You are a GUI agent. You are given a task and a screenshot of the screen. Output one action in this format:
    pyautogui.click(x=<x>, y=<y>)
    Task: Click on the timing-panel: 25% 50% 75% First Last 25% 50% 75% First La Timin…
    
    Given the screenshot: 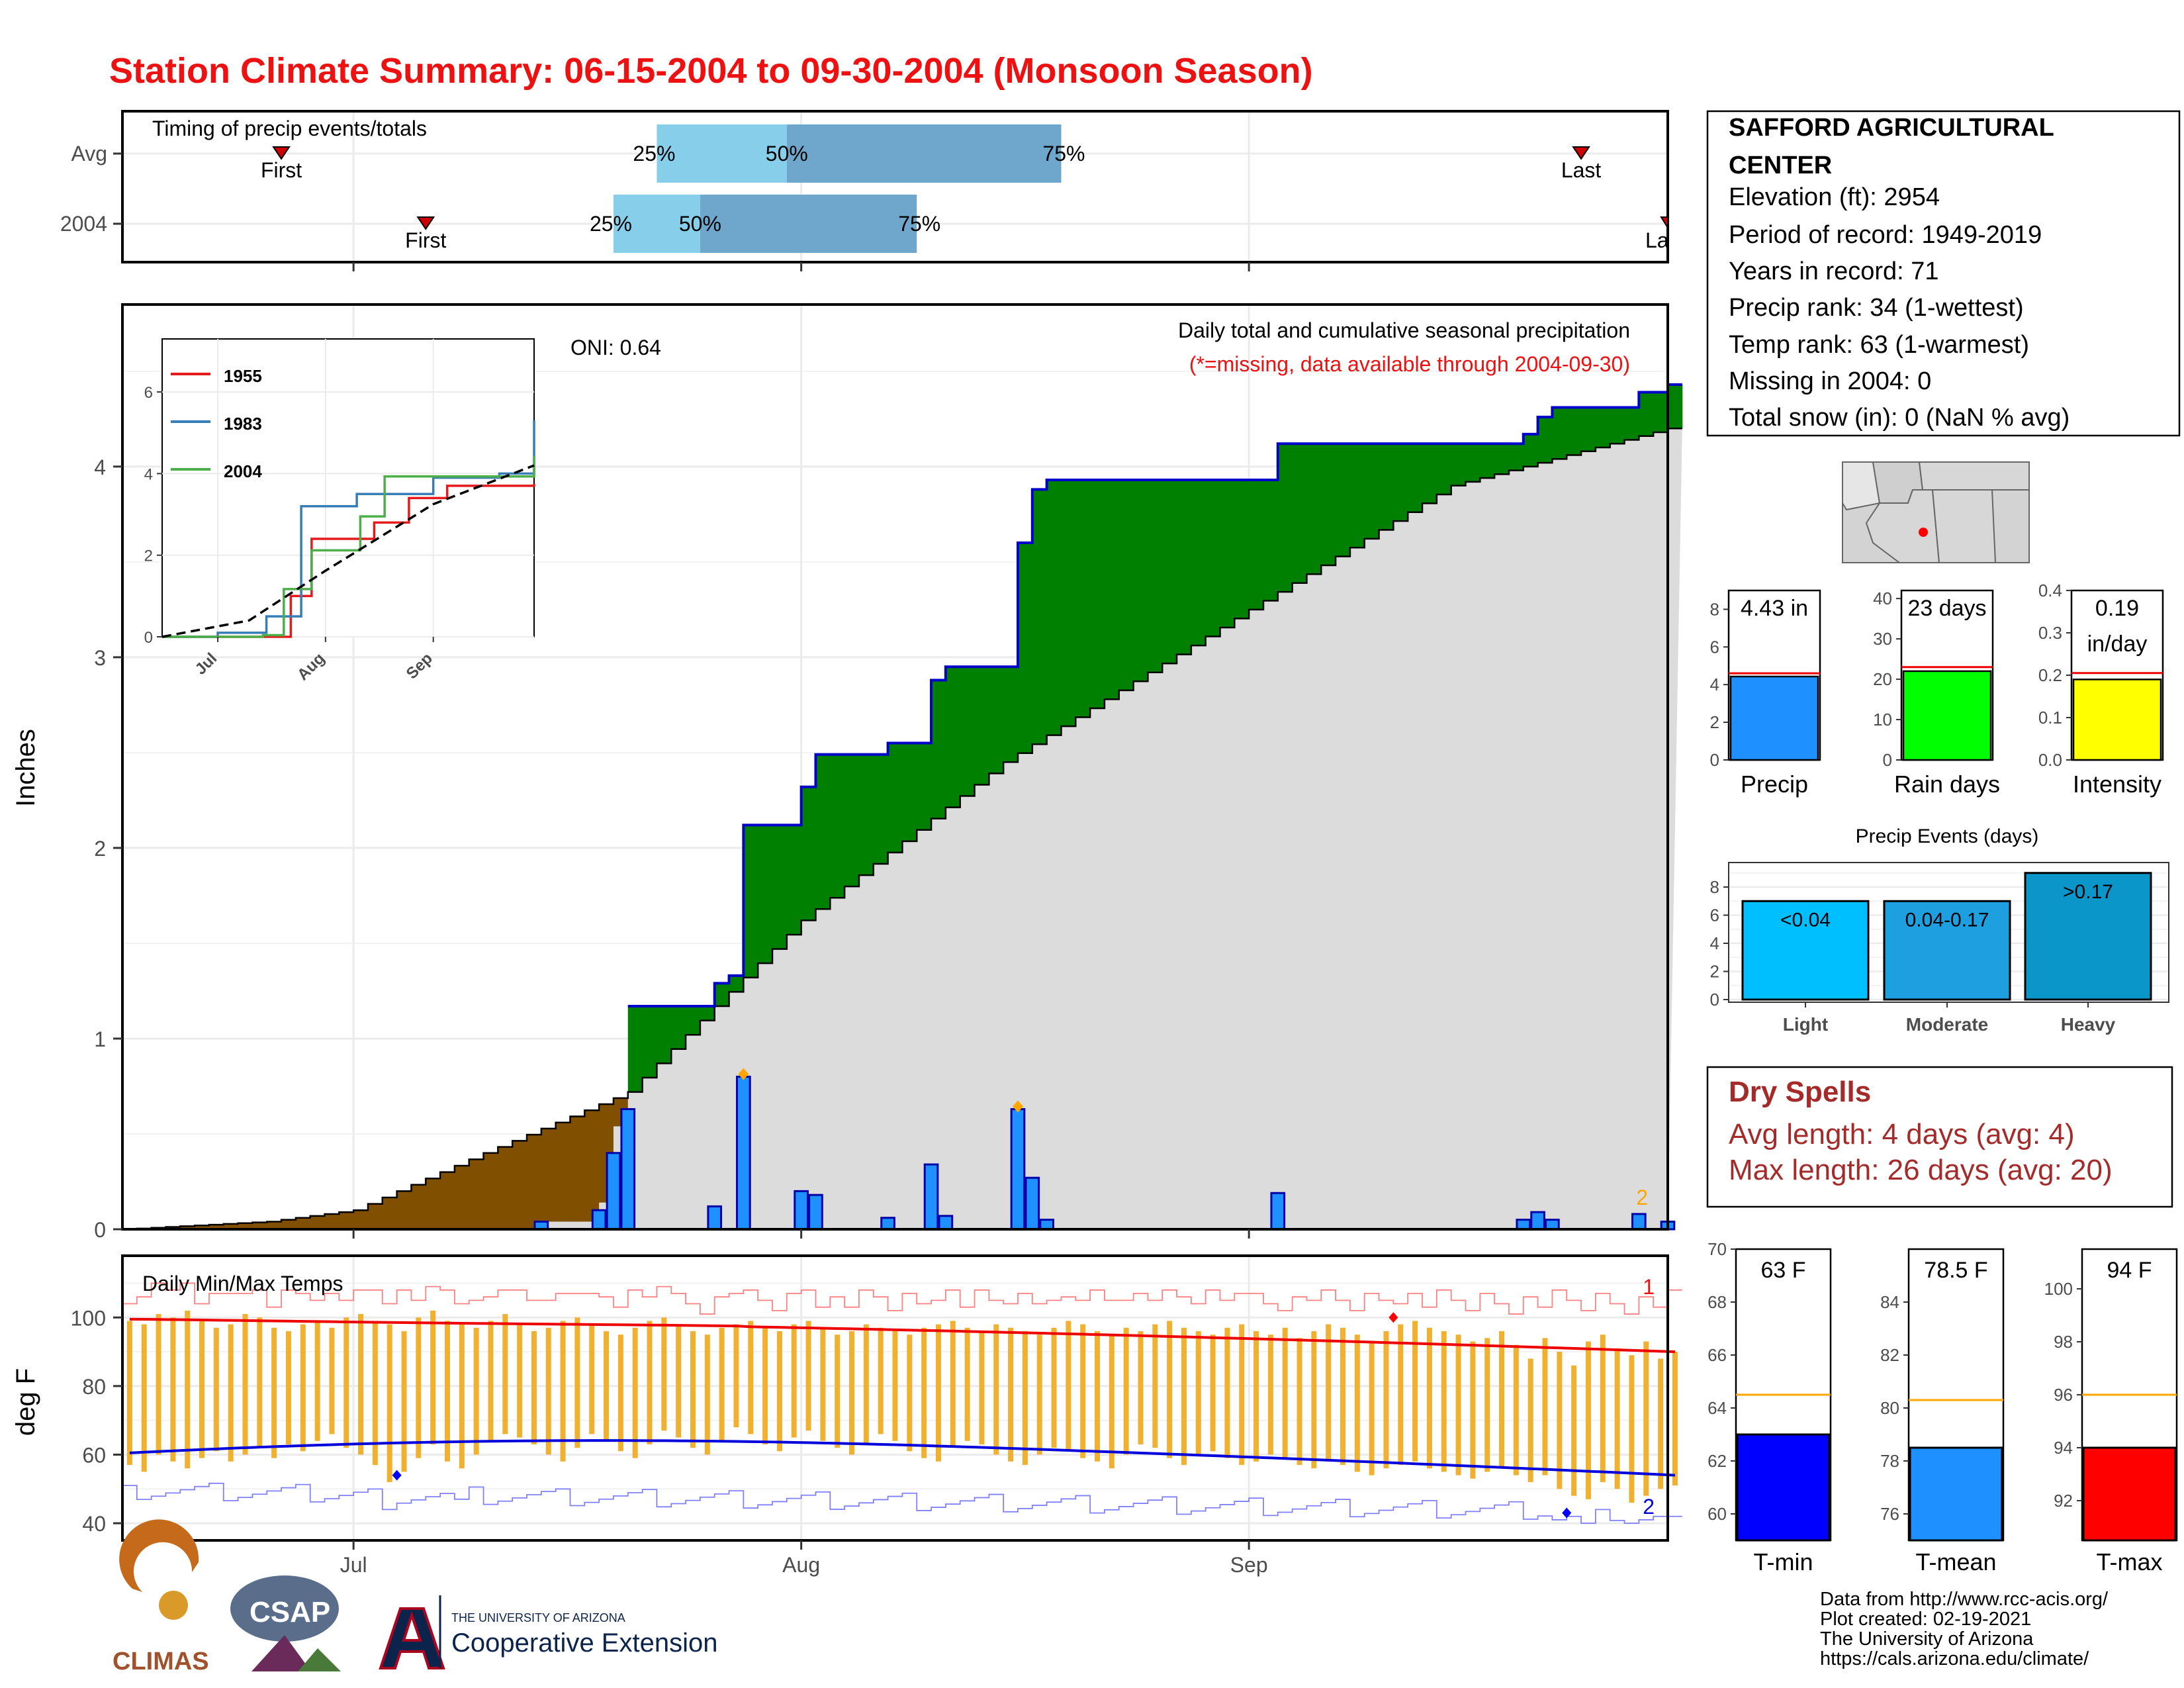 What is the action you would take?
    pyautogui.click(x=864, y=190)
    